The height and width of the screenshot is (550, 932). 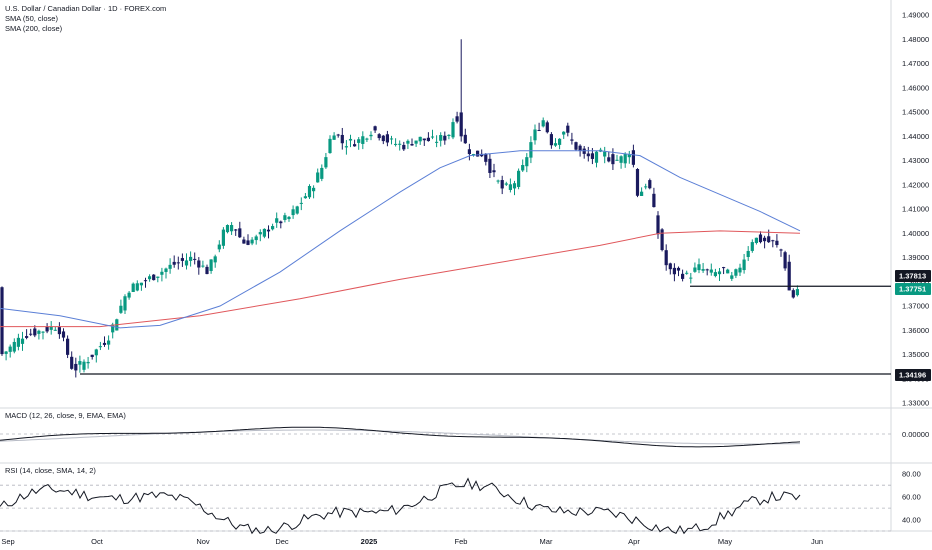 What do you see at coordinates (282, 541) in the screenshot?
I see `time-tick-label: Dec` at bounding box center [282, 541].